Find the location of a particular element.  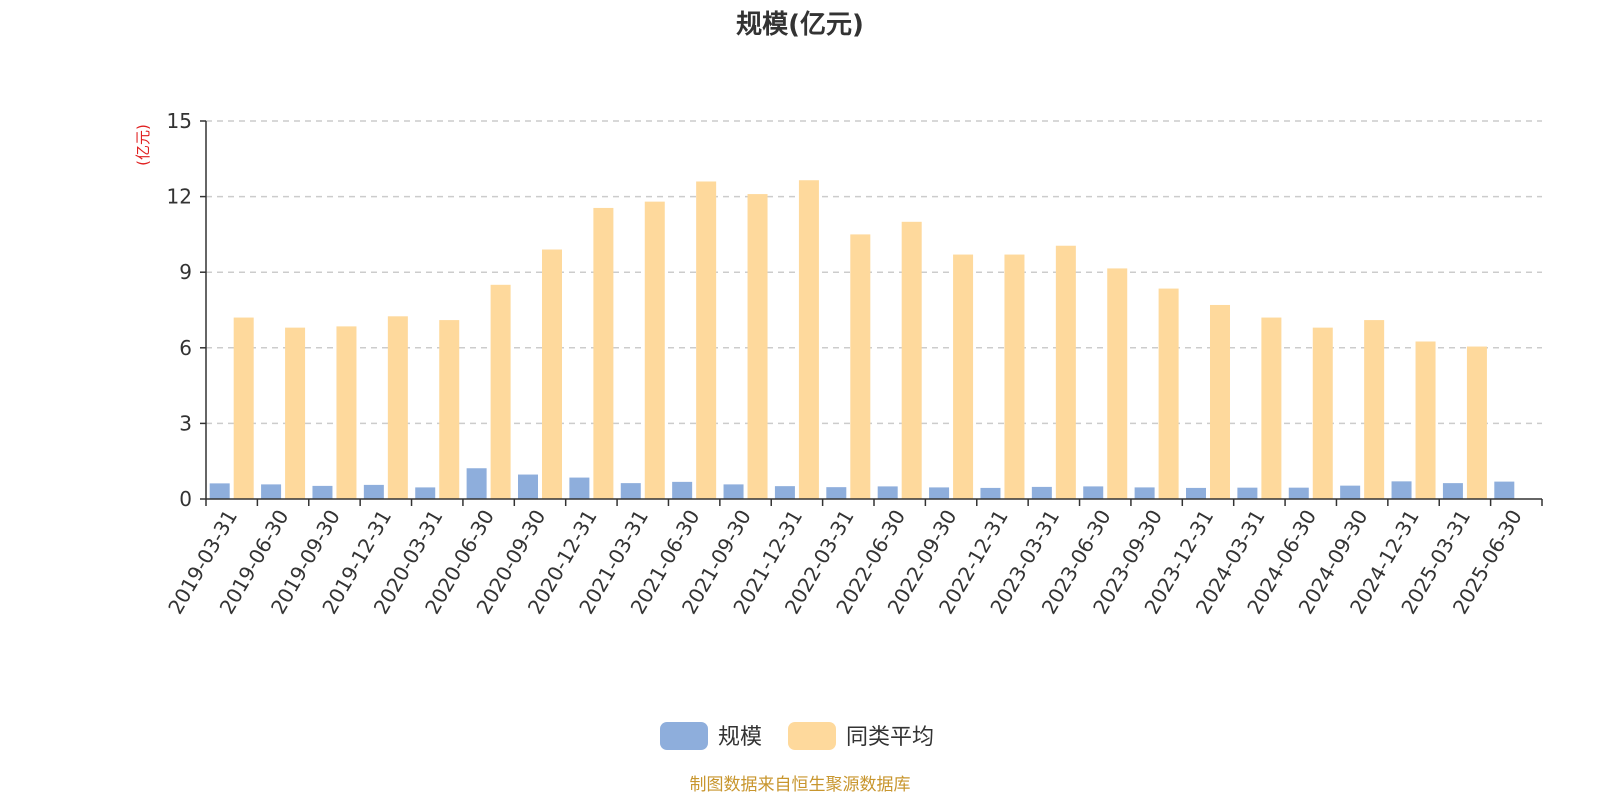

legend-swatch-guimo is located at coordinates (684, 736).